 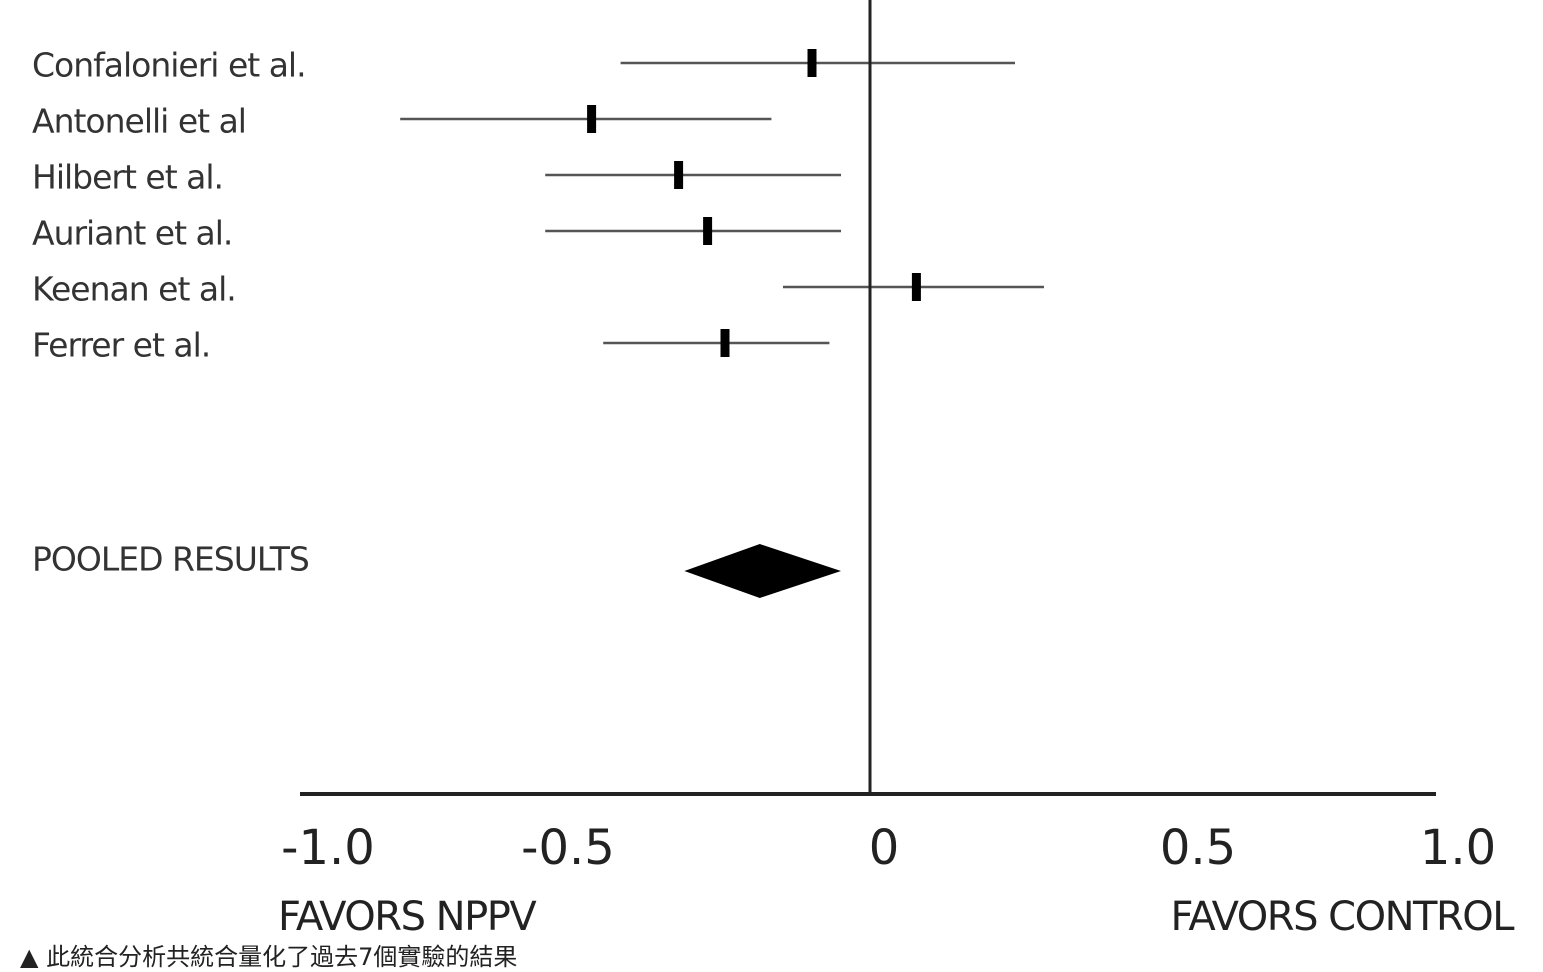 What do you see at coordinates (134, 289) in the screenshot?
I see `study-label: Keenan et al.` at bounding box center [134, 289].